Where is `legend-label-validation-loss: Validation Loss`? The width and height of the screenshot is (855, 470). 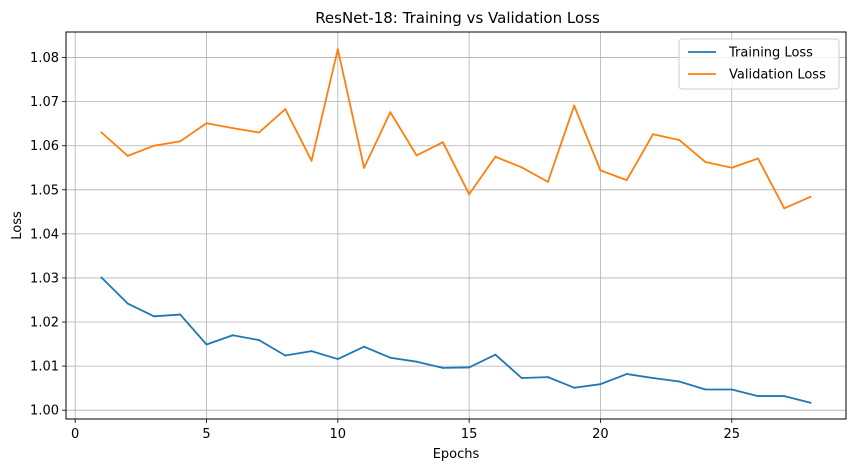
legend-label-validation-loss: Validation Loss is located at coordinates (777, 75).